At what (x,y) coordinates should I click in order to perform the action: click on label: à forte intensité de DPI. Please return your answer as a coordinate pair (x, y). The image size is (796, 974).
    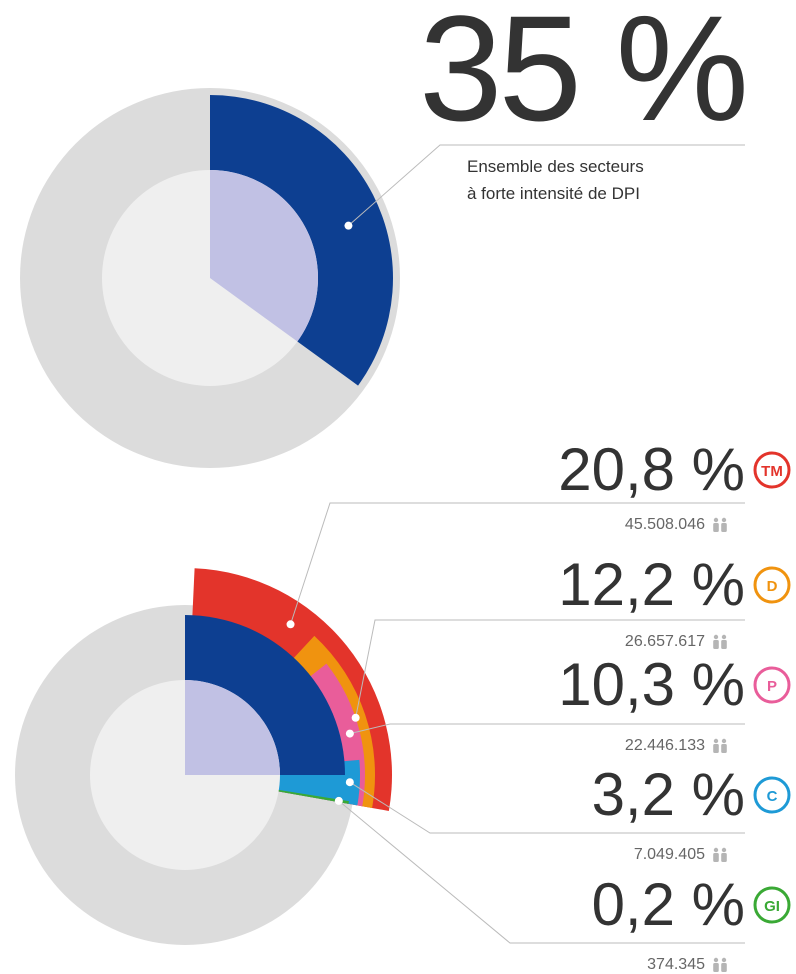
    Looking at the image, I should click on (553, 193).